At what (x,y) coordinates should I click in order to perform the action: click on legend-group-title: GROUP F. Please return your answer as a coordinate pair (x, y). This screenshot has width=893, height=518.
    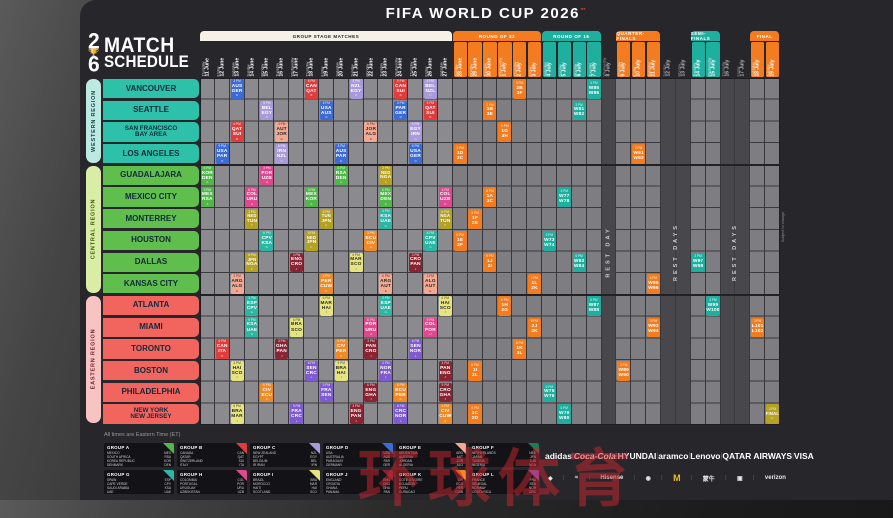
    Looking at the image, I should click on (483, 447).